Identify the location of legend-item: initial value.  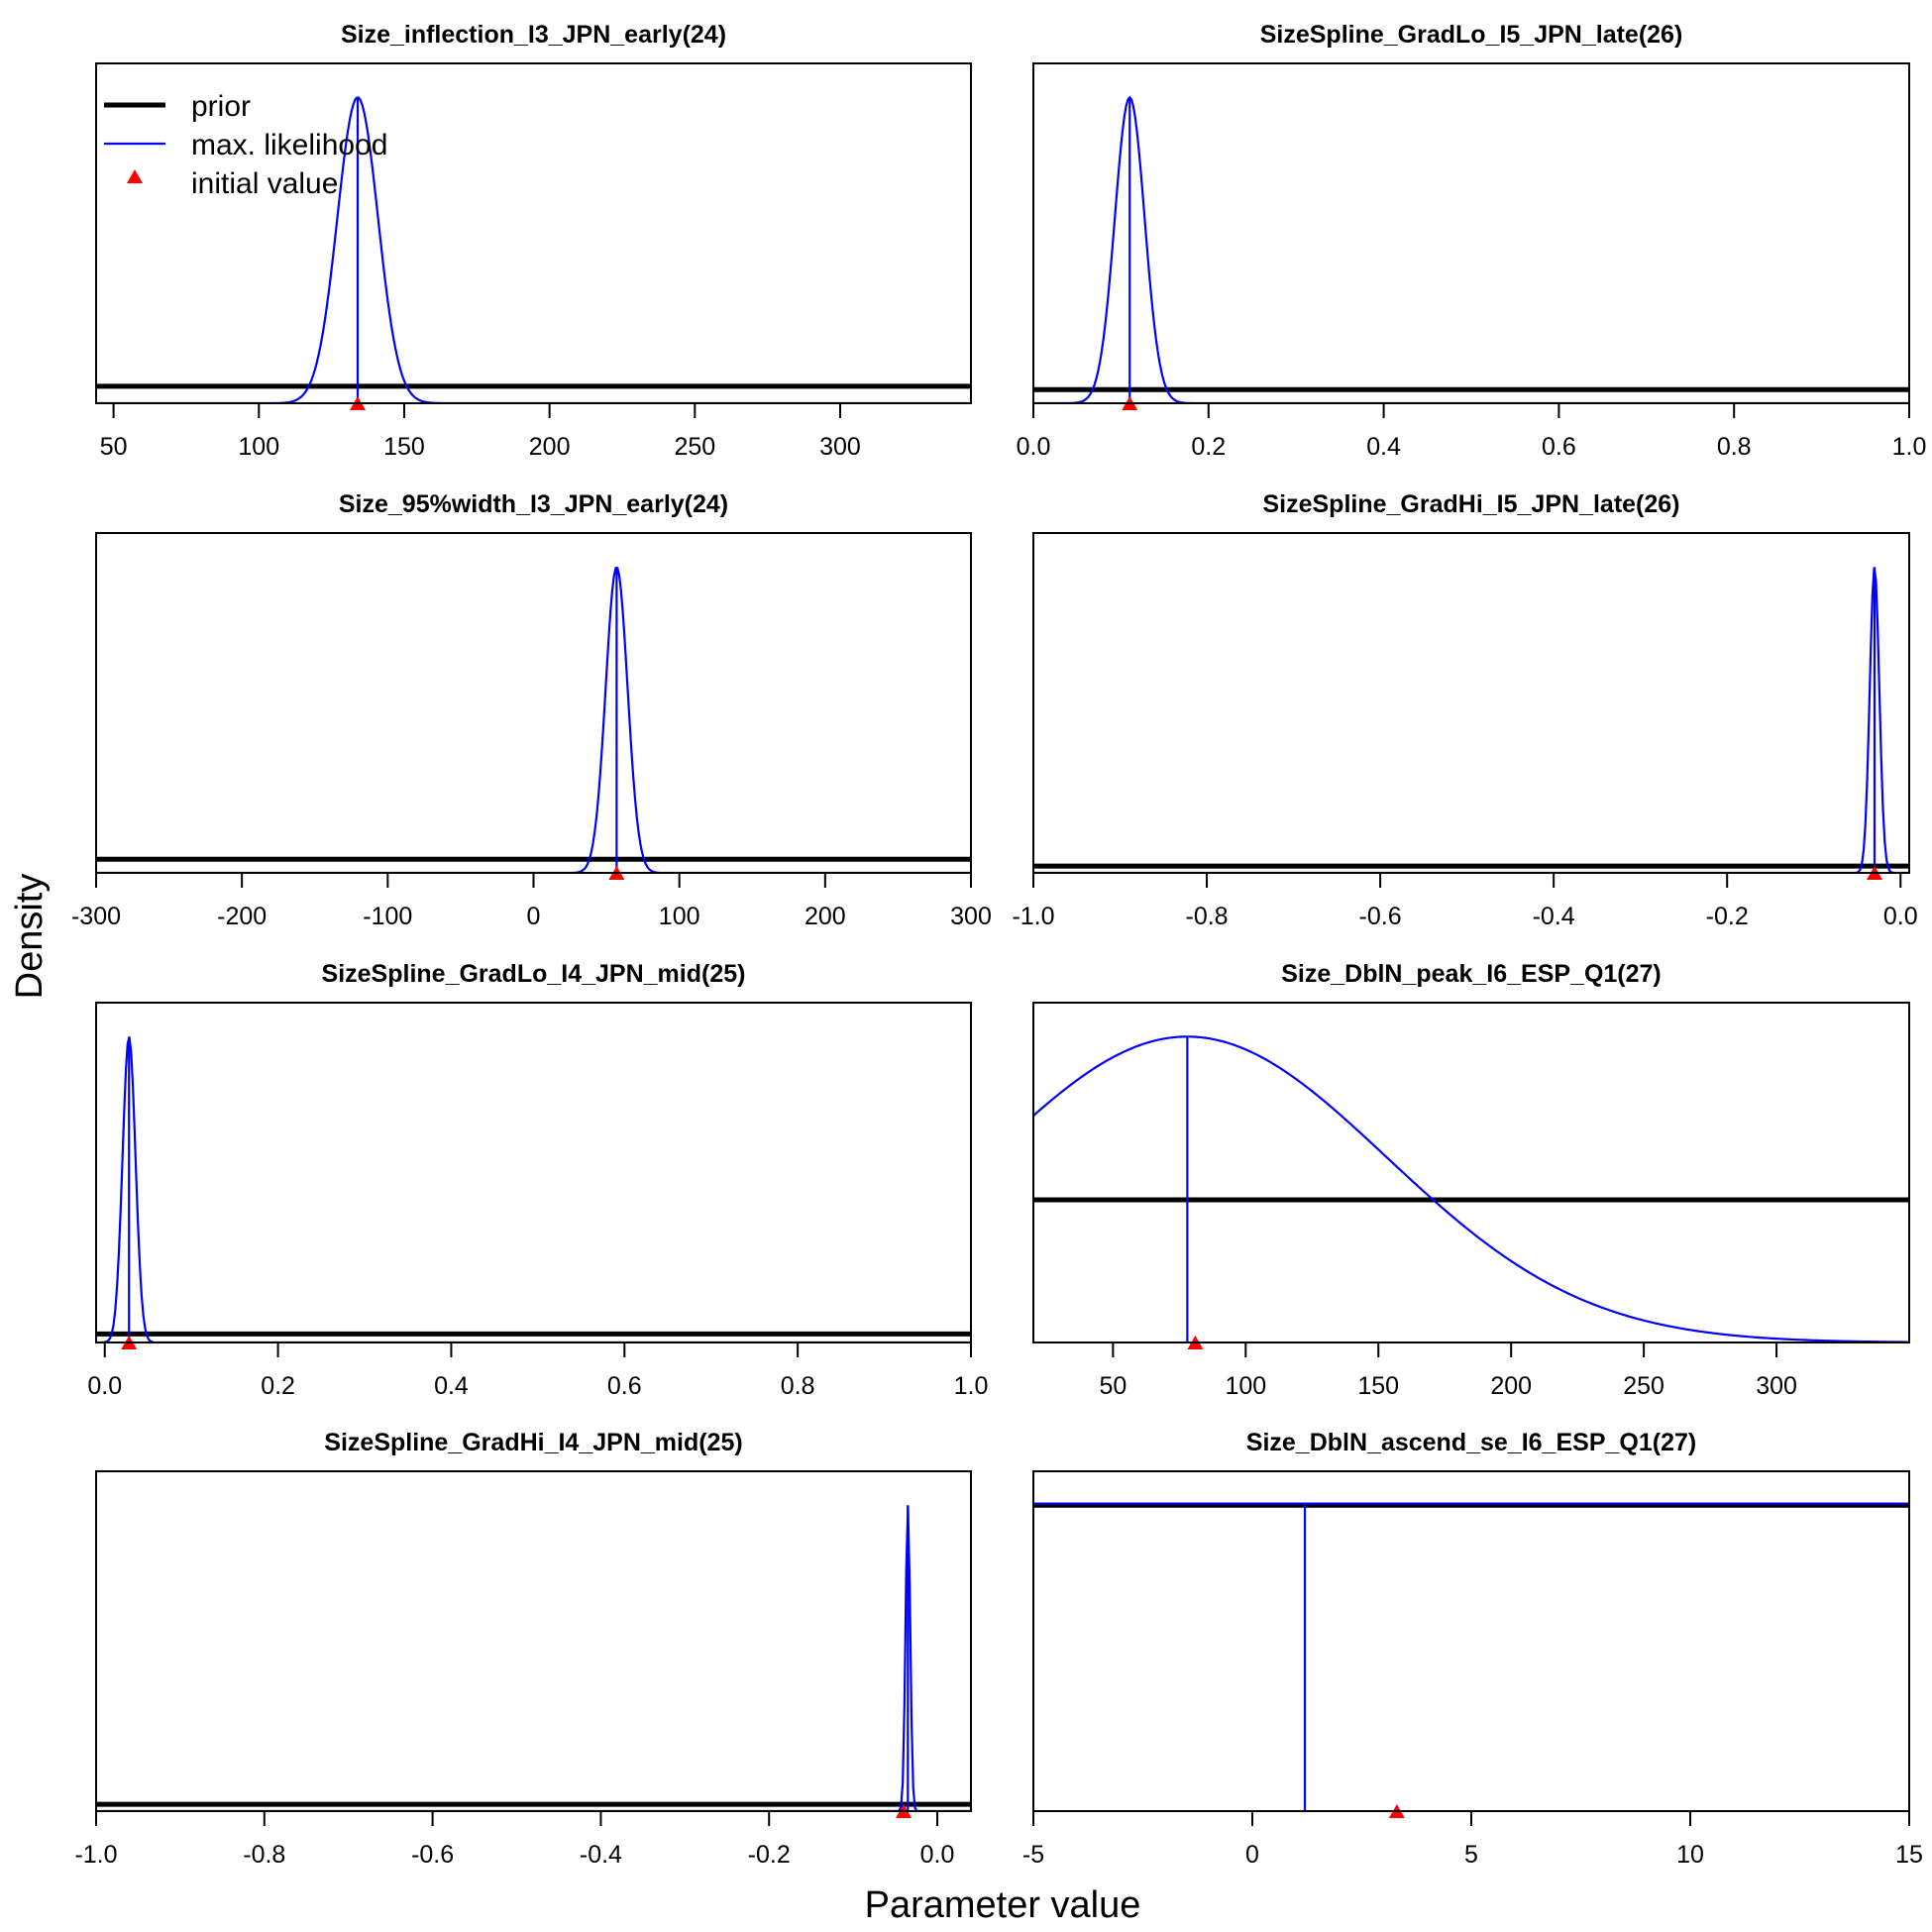
(232, 183).